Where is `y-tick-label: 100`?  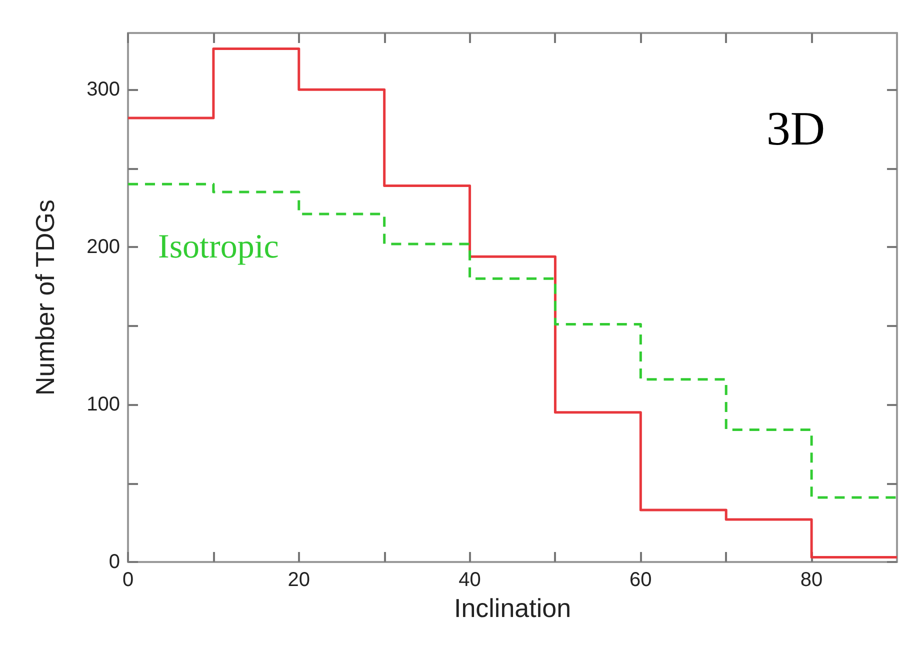 y-tick-label: 100 is located at coordinates (103, 405).